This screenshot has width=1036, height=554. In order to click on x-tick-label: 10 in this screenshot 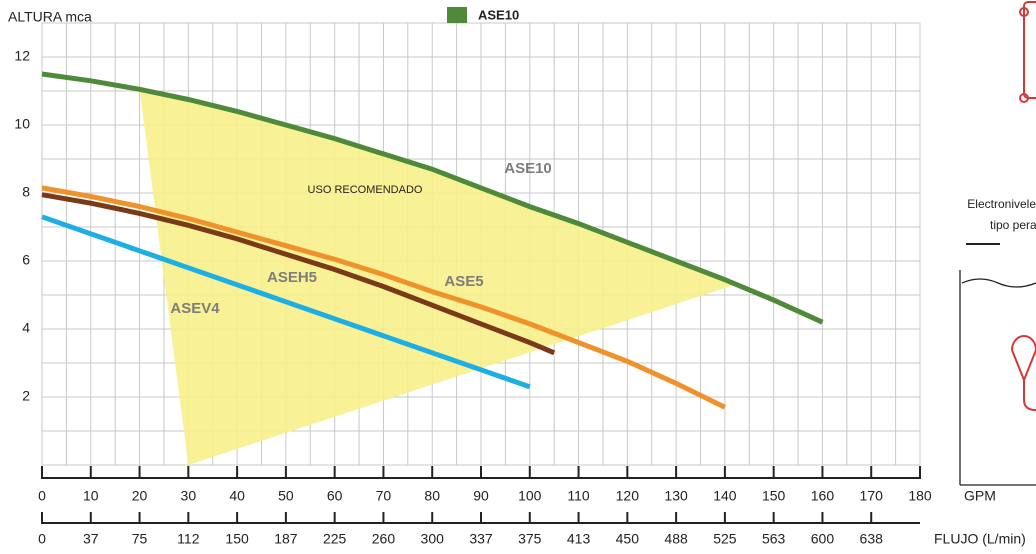, I will do `click(91, 496)`.